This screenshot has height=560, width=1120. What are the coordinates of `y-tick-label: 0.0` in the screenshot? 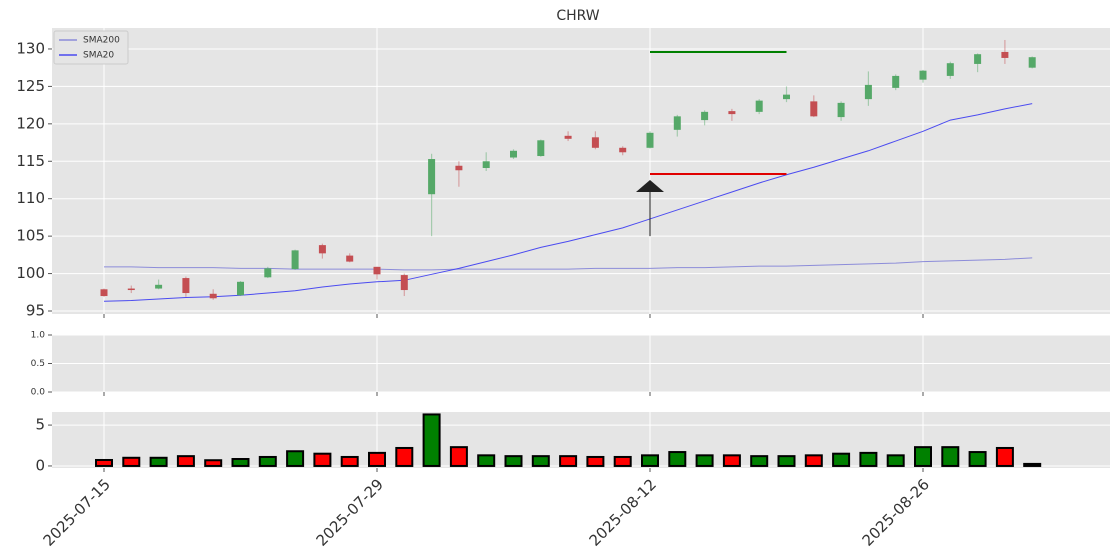 It's located at (38, 393).